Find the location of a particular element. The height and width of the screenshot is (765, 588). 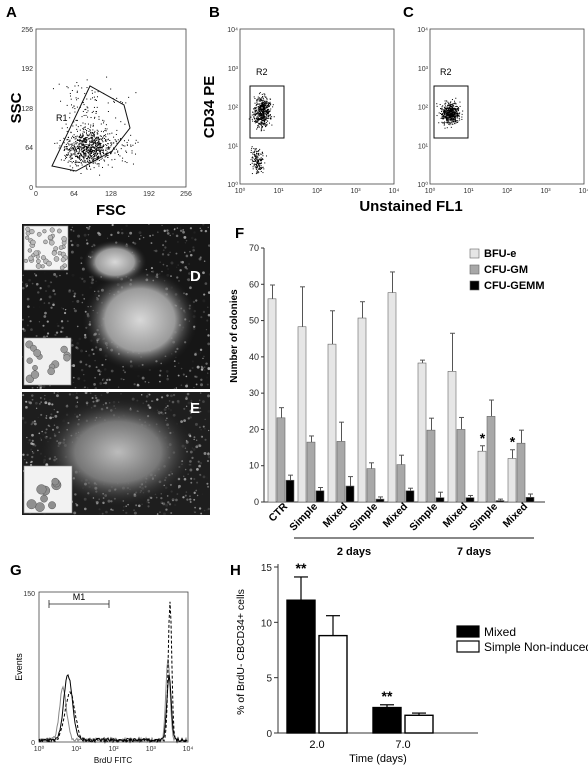

f-bar is located at coordinates (410, 496).